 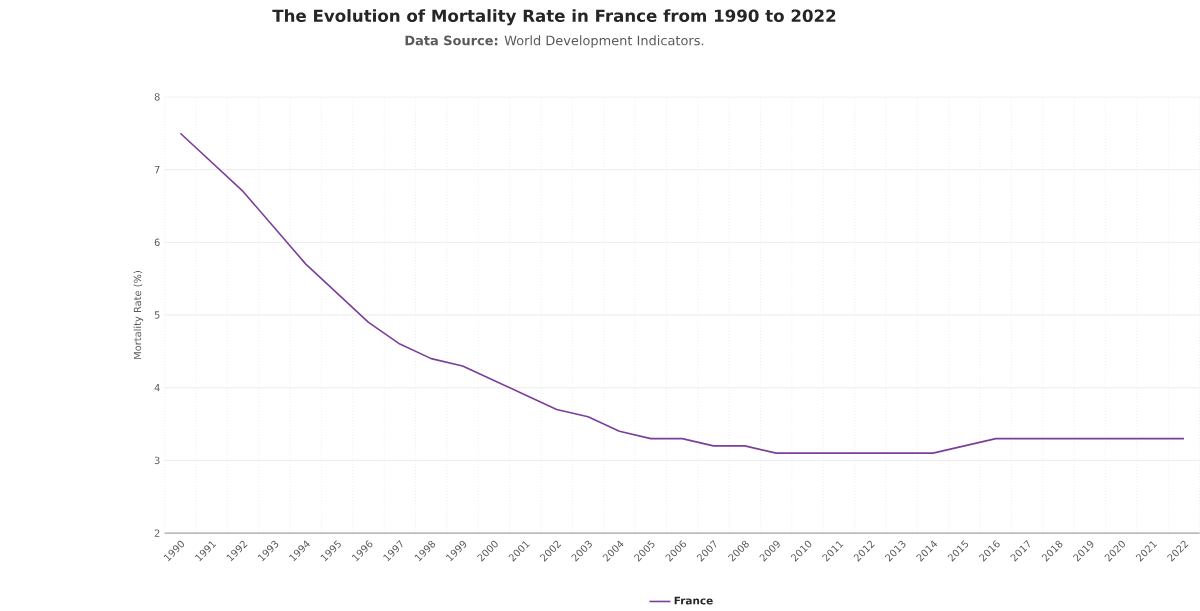 I want to click on legend-label: France, so click(x=693, y=600).